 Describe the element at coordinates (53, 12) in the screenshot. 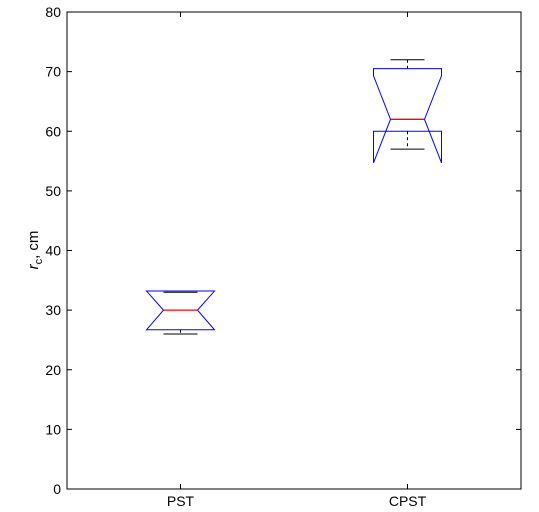

I see `y-tick-label: 80` at that location.